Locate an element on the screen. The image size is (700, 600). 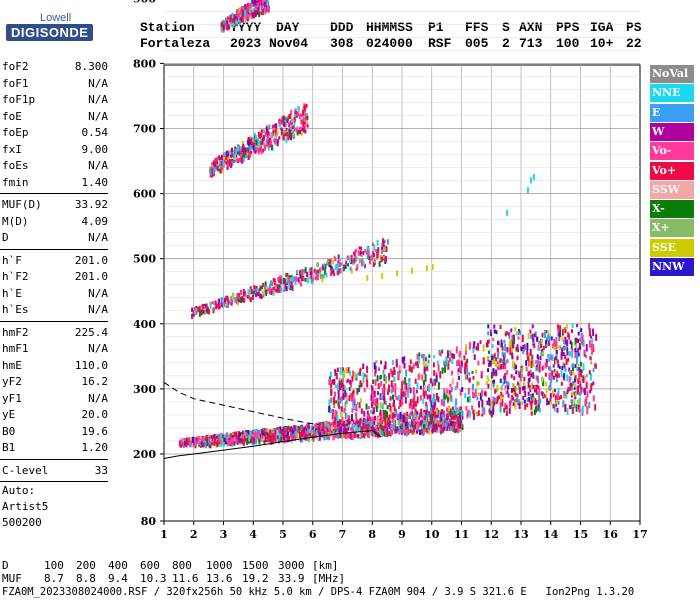
param-value: N/A is located at coordinates (98, 165).